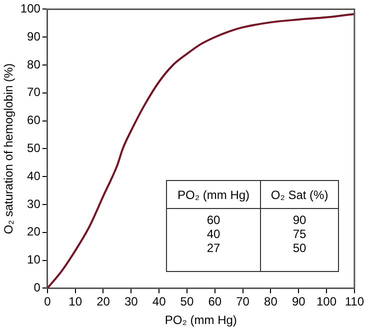  I want to click on annotation: 75, so click(300, 234).